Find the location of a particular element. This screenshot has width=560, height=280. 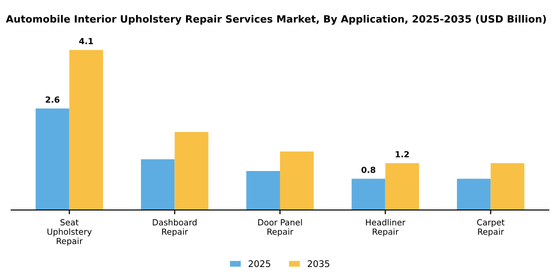

x-tick-label: Headliner Repair is located at coordinates (386, 227).